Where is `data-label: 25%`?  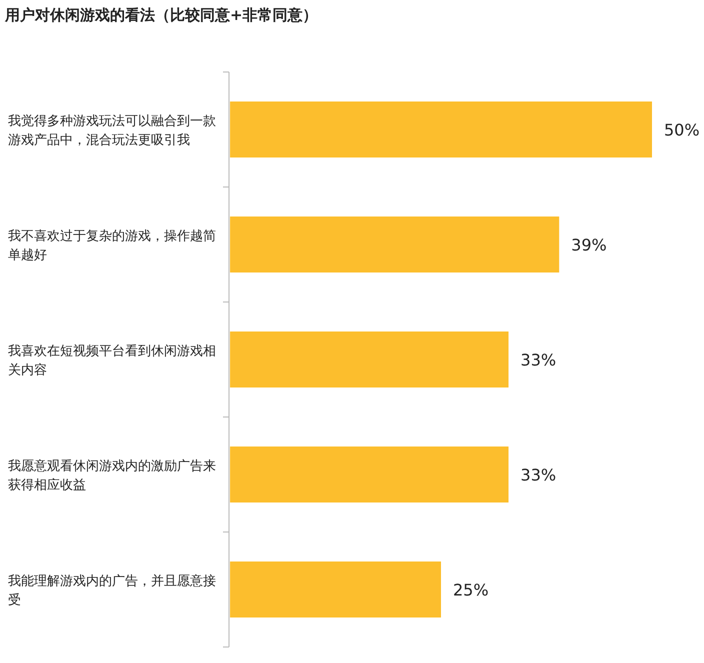 data-label: 25% is located at coordinates (471, 590).